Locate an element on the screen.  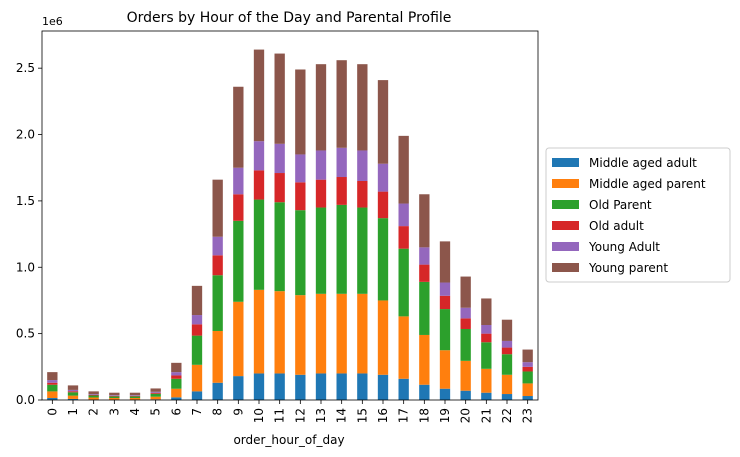
x-tick-label: 4 is located at coordinates (135, 412).